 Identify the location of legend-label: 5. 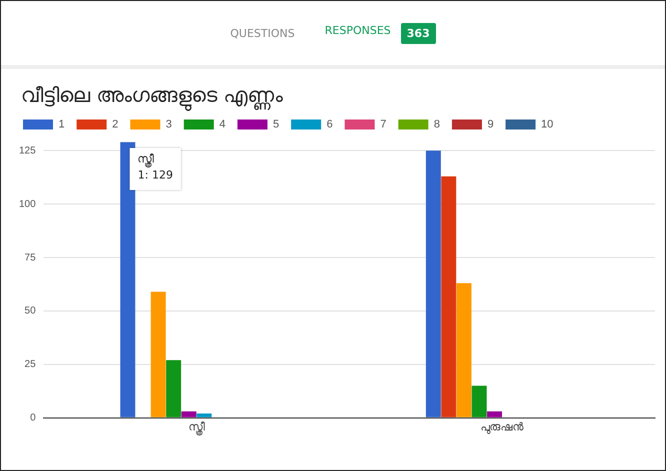
(276, 124).